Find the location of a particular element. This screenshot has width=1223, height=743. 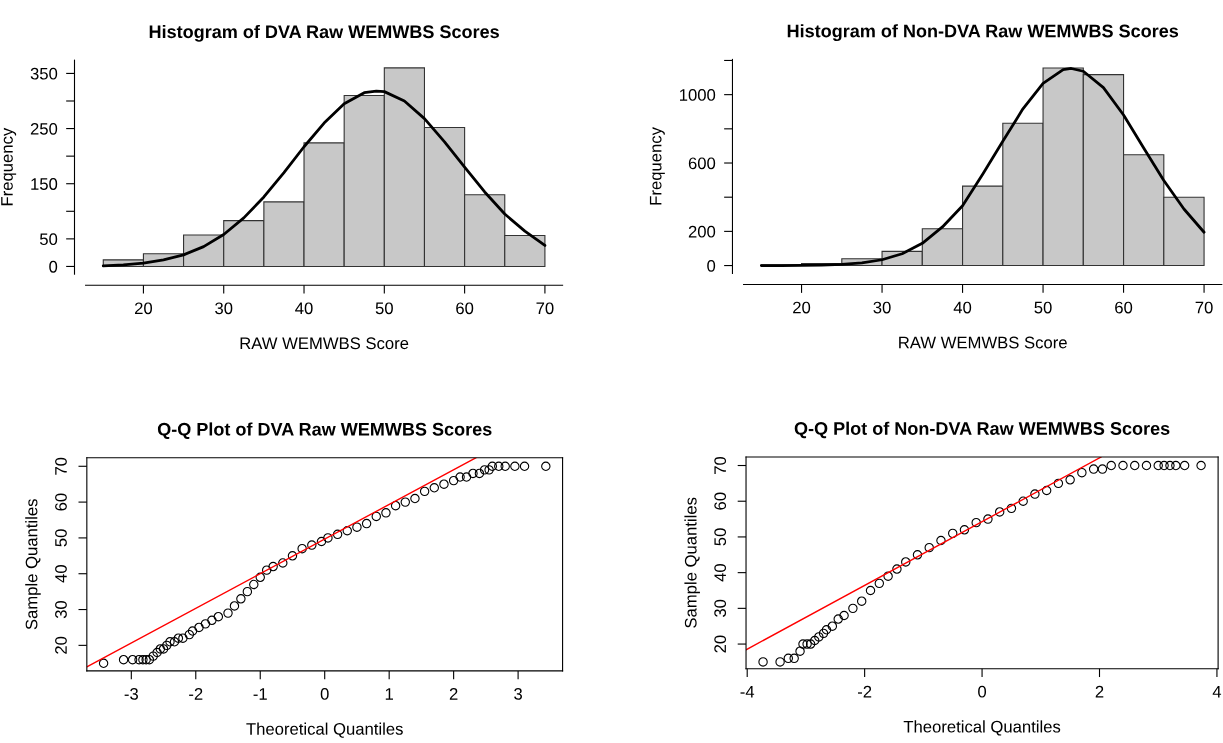

x-tick-label: -4 is located at coordinates (747, 691).